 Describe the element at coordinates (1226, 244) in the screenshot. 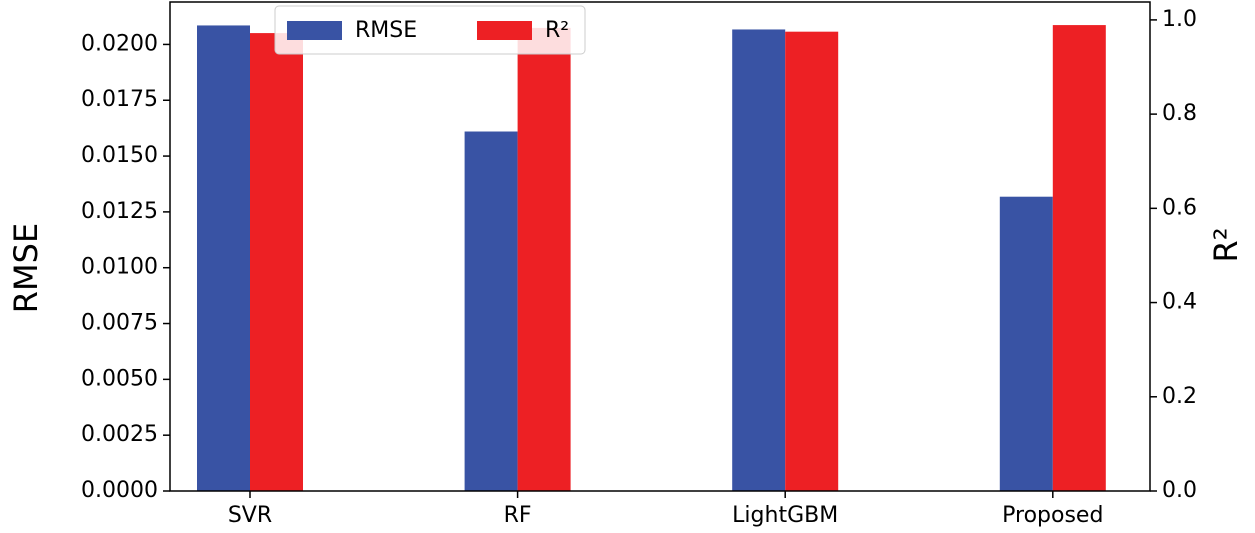

I see `y2-axis-label: R²` at that location.